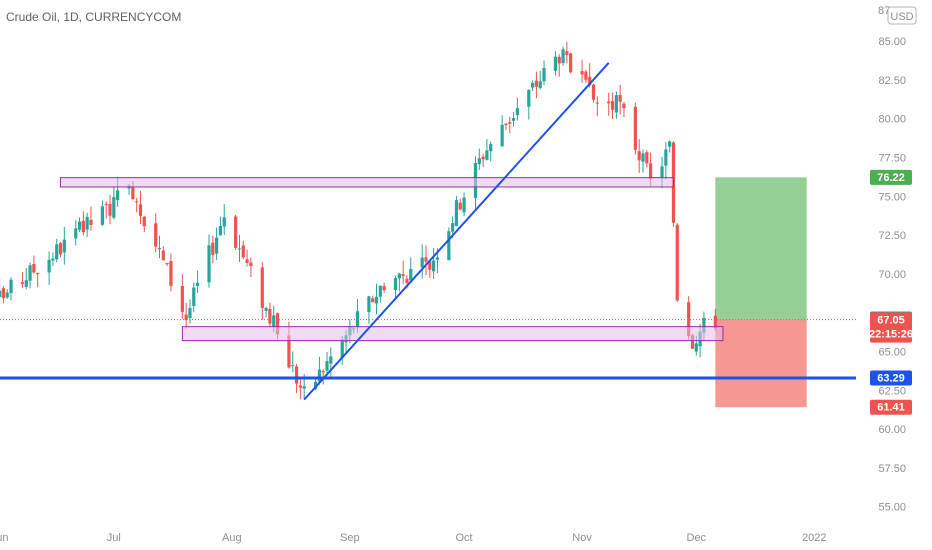 The width and height of the screenshot is (932, 550). I want to click on x-tick-label: Sep, so click(350, 538).